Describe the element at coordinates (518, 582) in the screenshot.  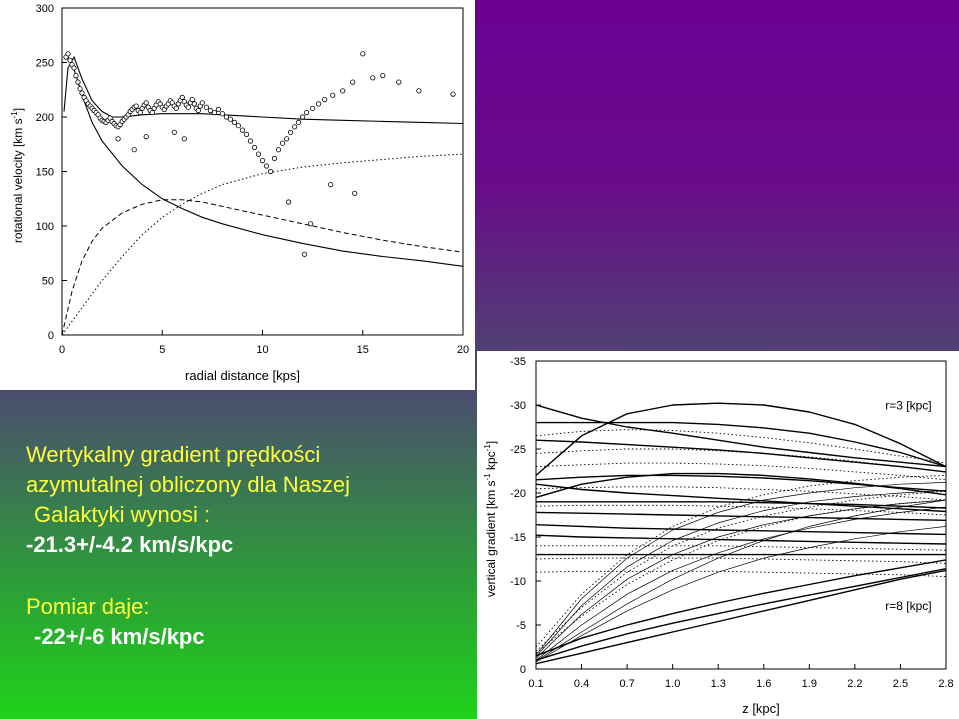
I see `y-tick-label: -10` at that location.